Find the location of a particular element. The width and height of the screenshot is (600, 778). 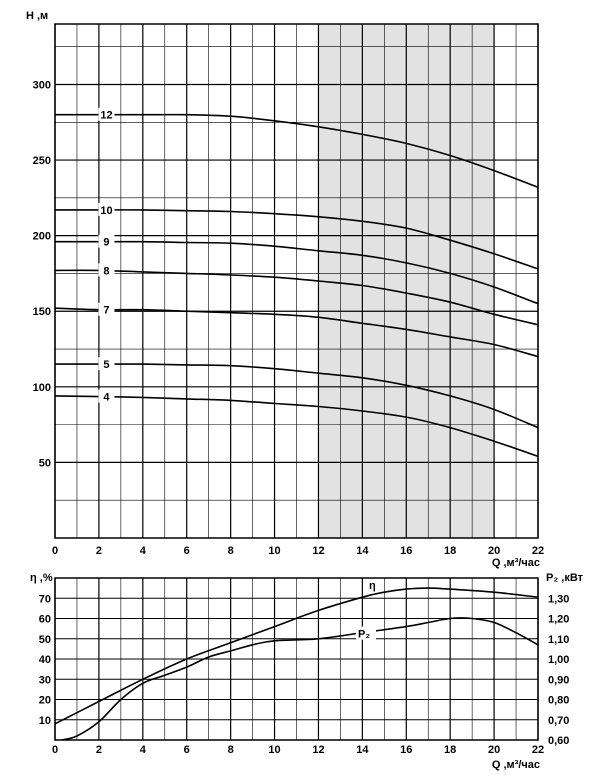

curve-label-8: 8 is located at coordinates (106, 271).